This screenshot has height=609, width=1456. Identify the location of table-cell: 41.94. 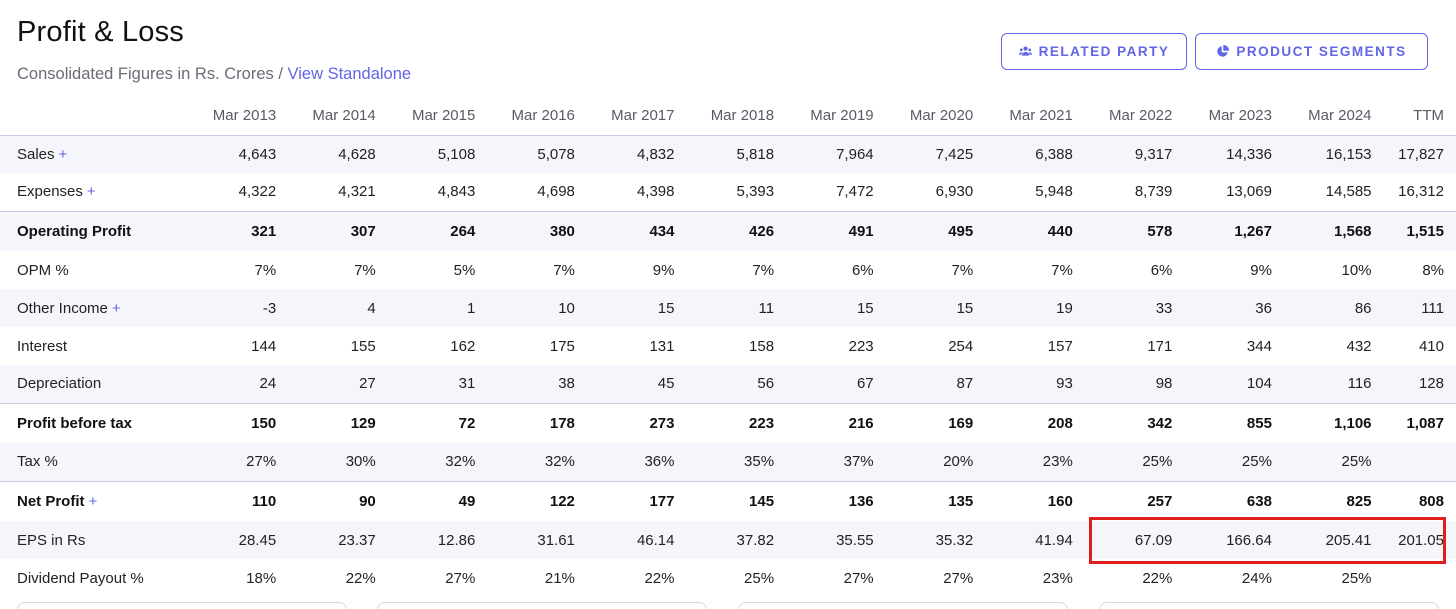
(1035, 540).